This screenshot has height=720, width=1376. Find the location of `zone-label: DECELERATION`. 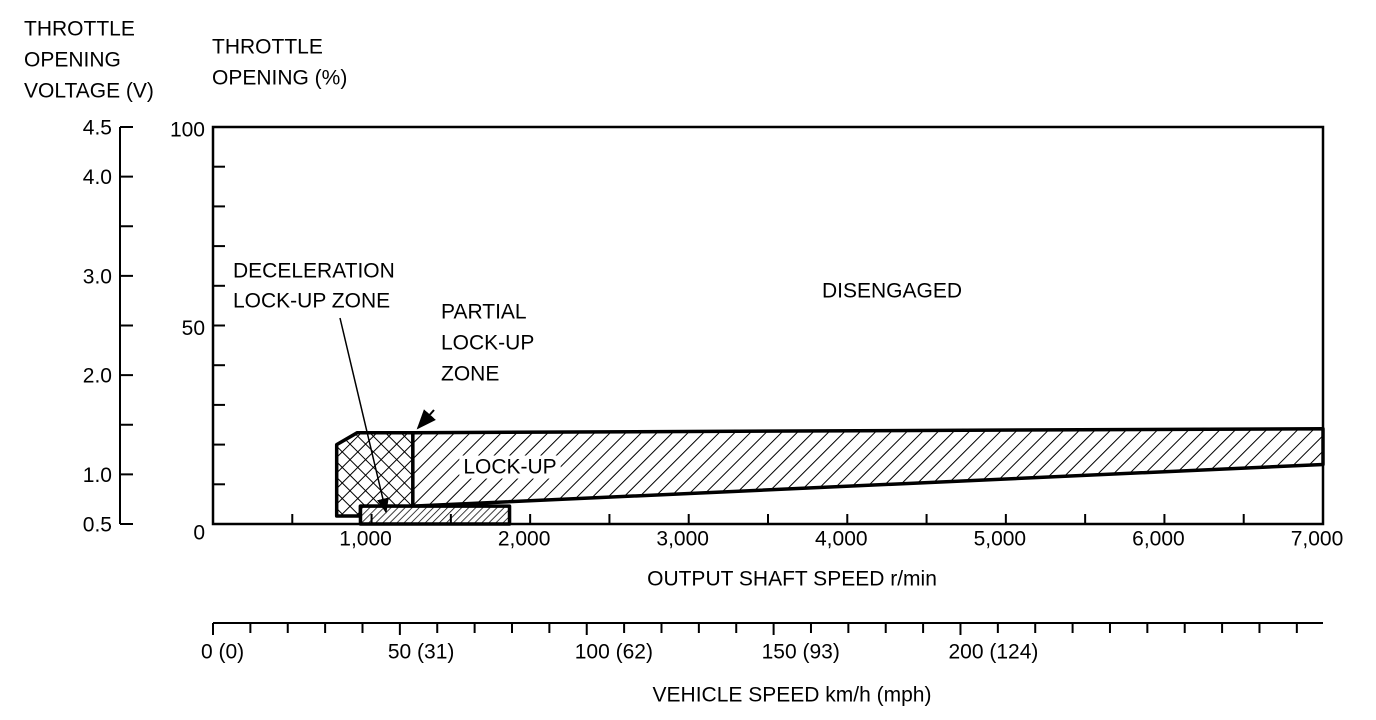

zone-label: DECELERATION is located at coordinates (314, 271).